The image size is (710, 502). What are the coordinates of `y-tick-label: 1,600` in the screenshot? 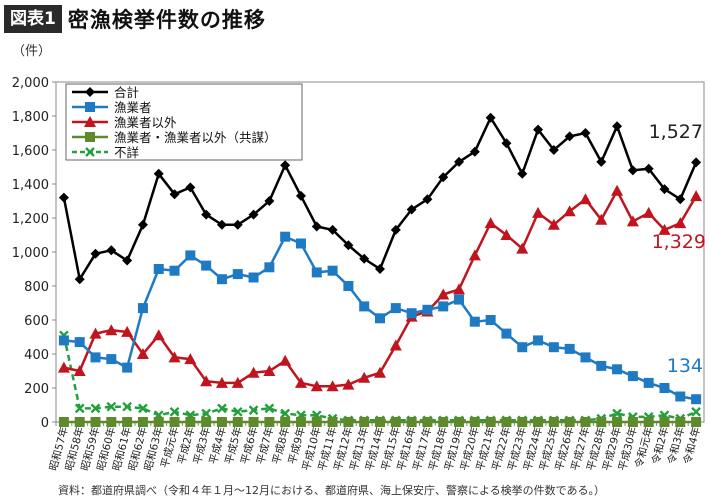 It's located at (30, 151).